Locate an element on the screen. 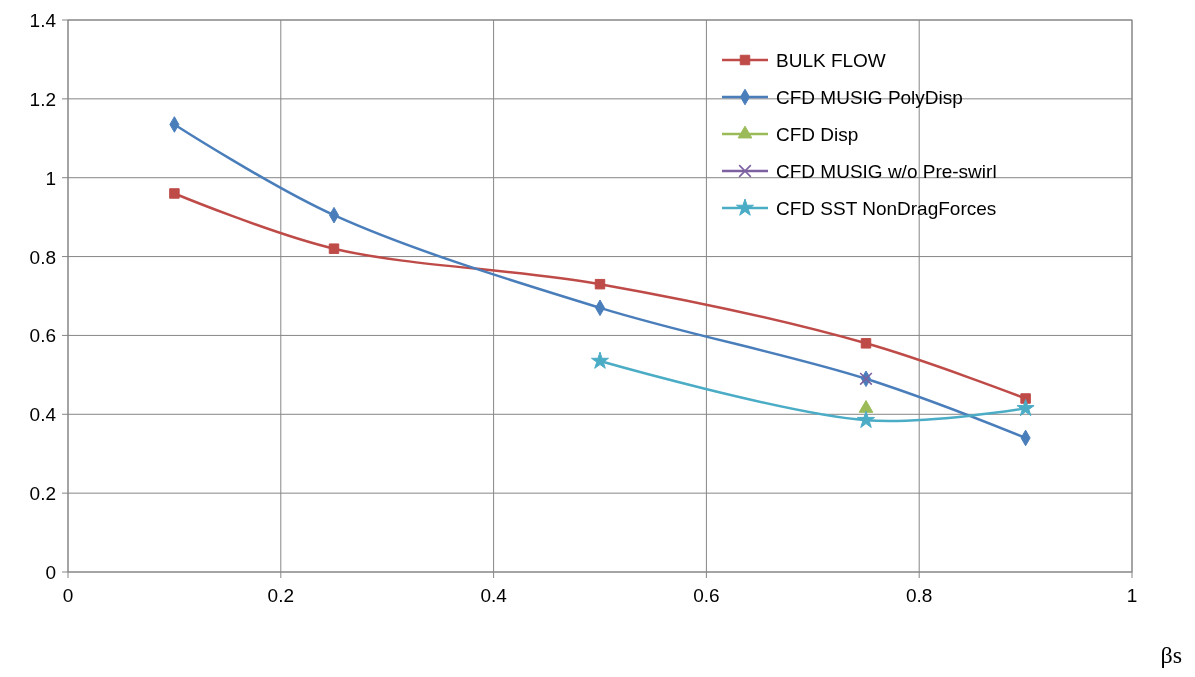 The image size is (1195, 677). y-tick-label: 0 is located at coordinates (50, 572).